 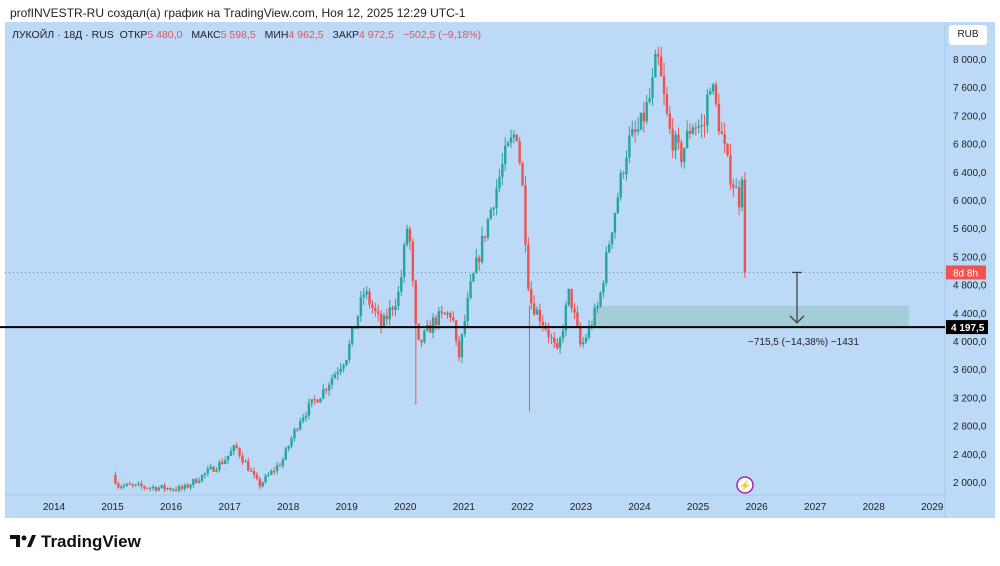 What do you see at coordinates (970, 314) in the screenshot?
I see `price-tick-label: 4 400,0` at bounding box center [970, 314].